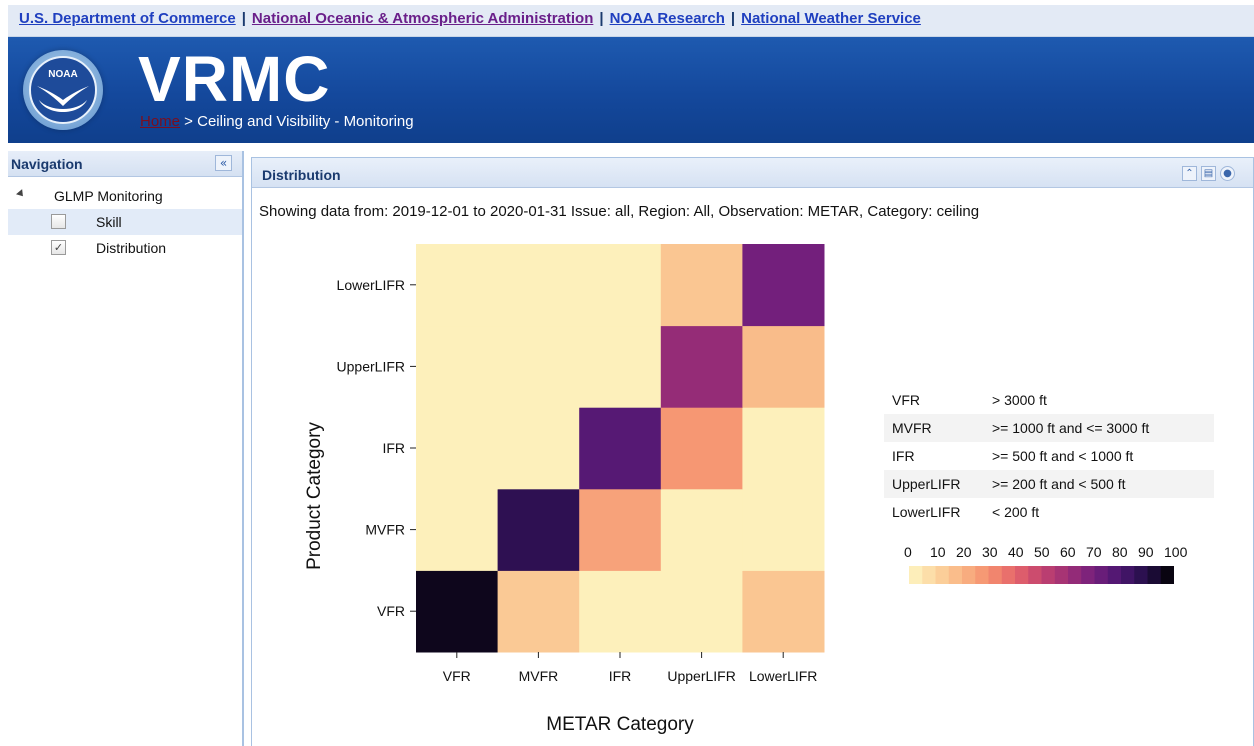 The image size is (1254, 746). Describe the element at coordinates (1189, 173) in the screenshot. I see `collapse-panel-icon: ⌃` at that location.